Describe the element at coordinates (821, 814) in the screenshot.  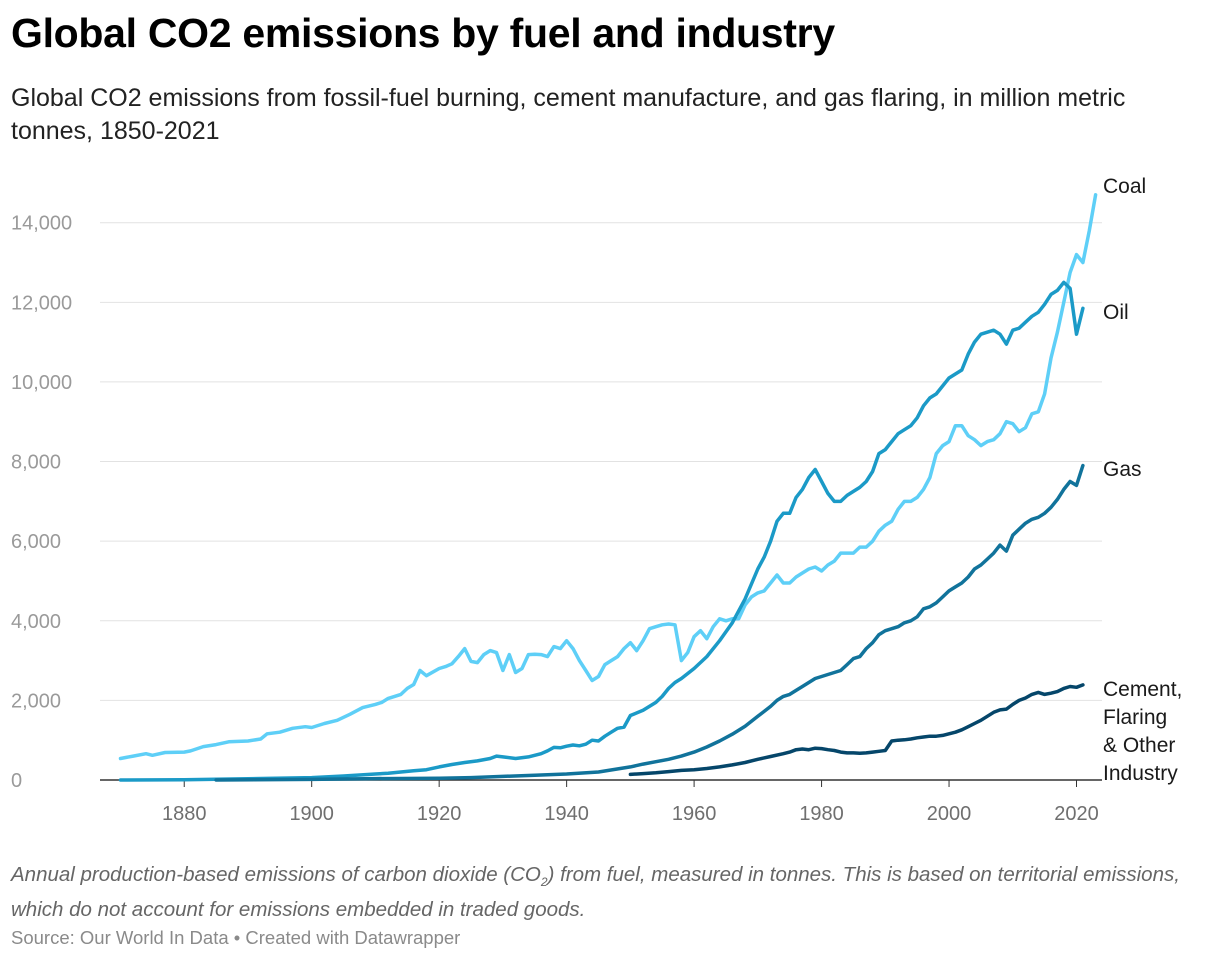
I see `x-tick-label: 1980` at that location.